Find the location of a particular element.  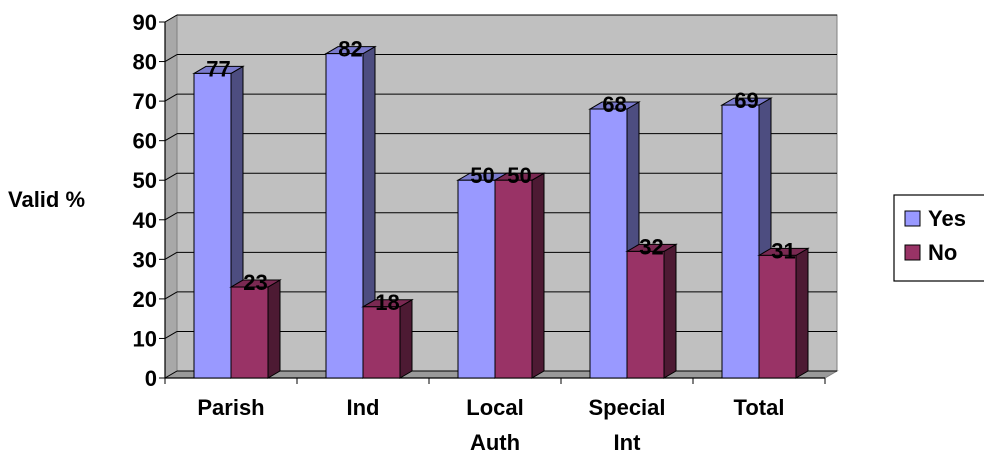

data-label: 31 is located at coordinates (783, 250).